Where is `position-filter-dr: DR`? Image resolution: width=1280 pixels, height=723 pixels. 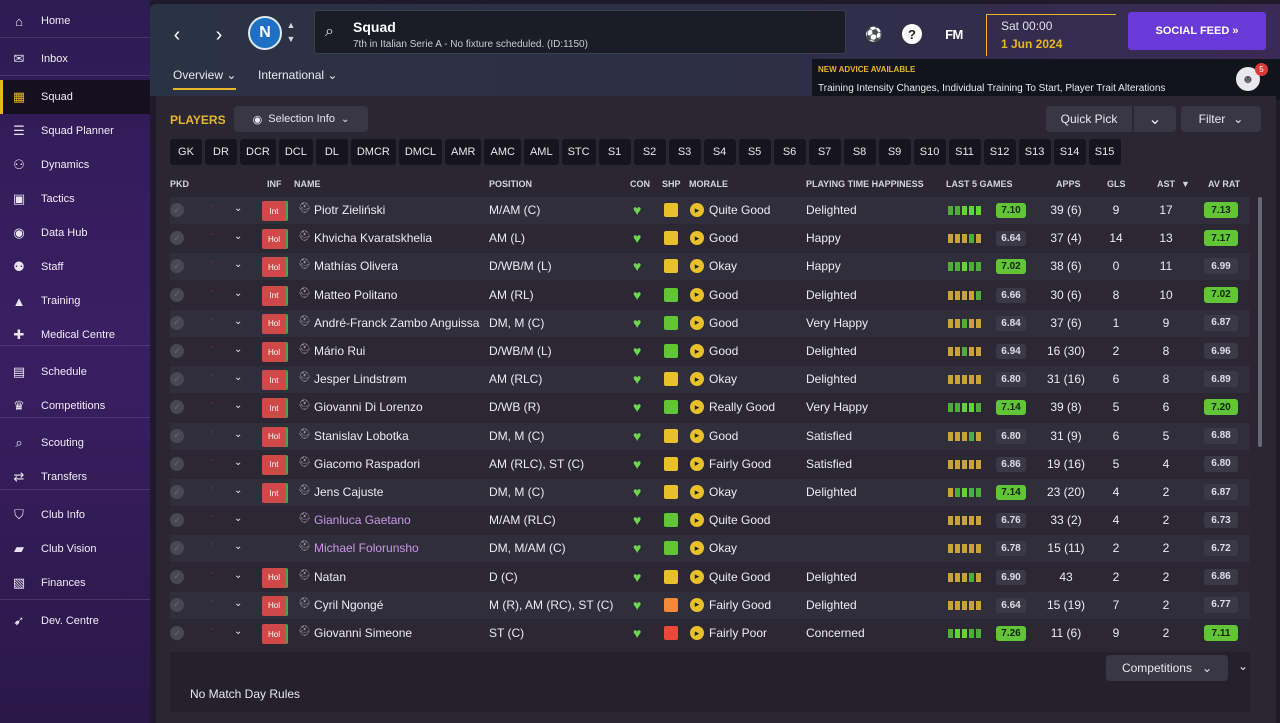 position-filter-dr: DR is located at coordinates (221, 152).